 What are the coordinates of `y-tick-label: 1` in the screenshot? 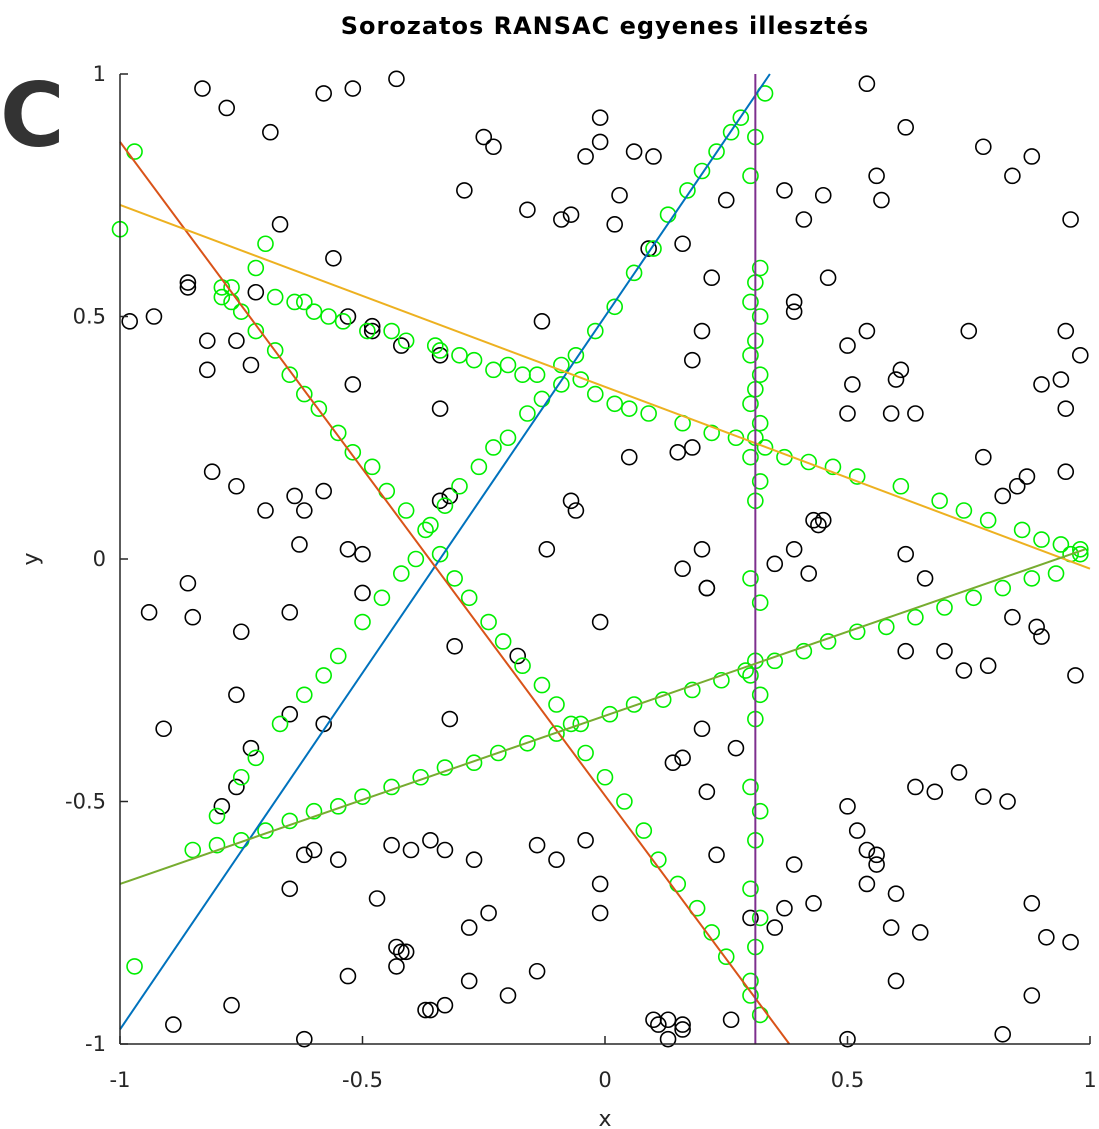 It's located at (99, 74).